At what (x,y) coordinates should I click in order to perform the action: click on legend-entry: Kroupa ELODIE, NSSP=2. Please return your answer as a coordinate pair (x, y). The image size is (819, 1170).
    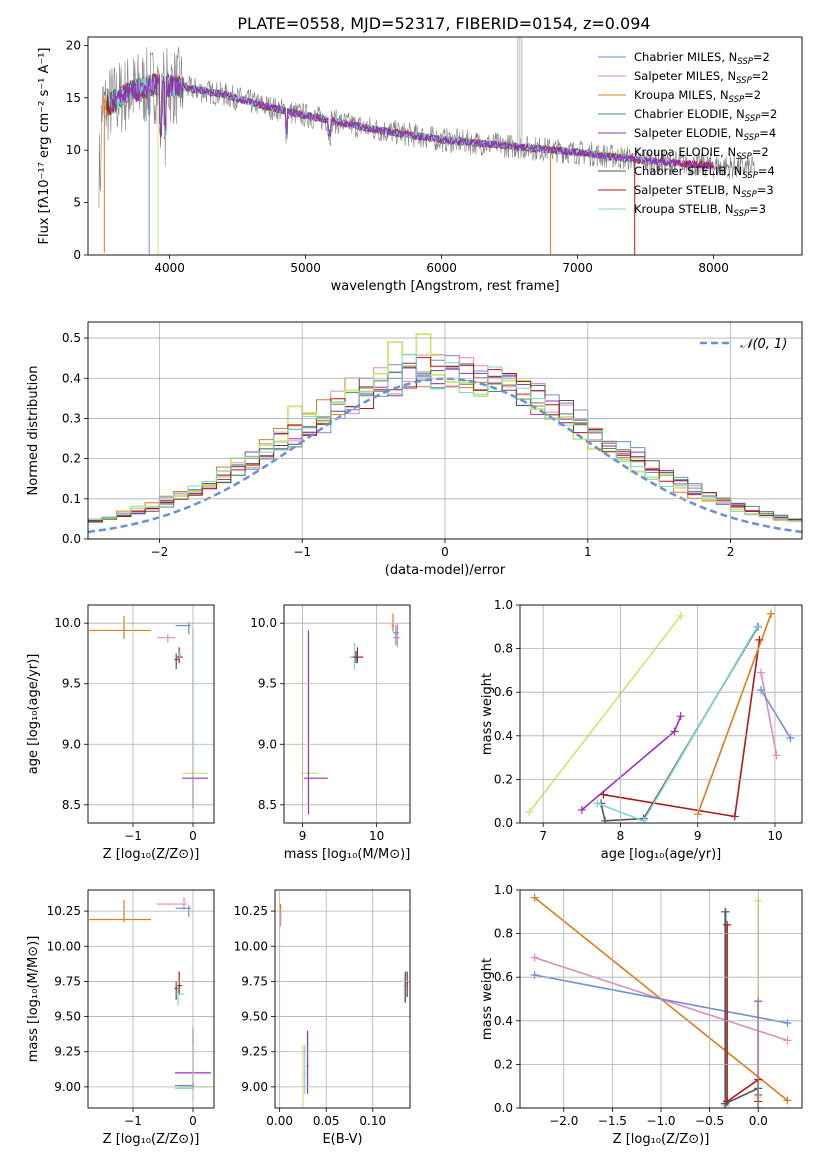
    Looking at the image, I should click on (701, 153).